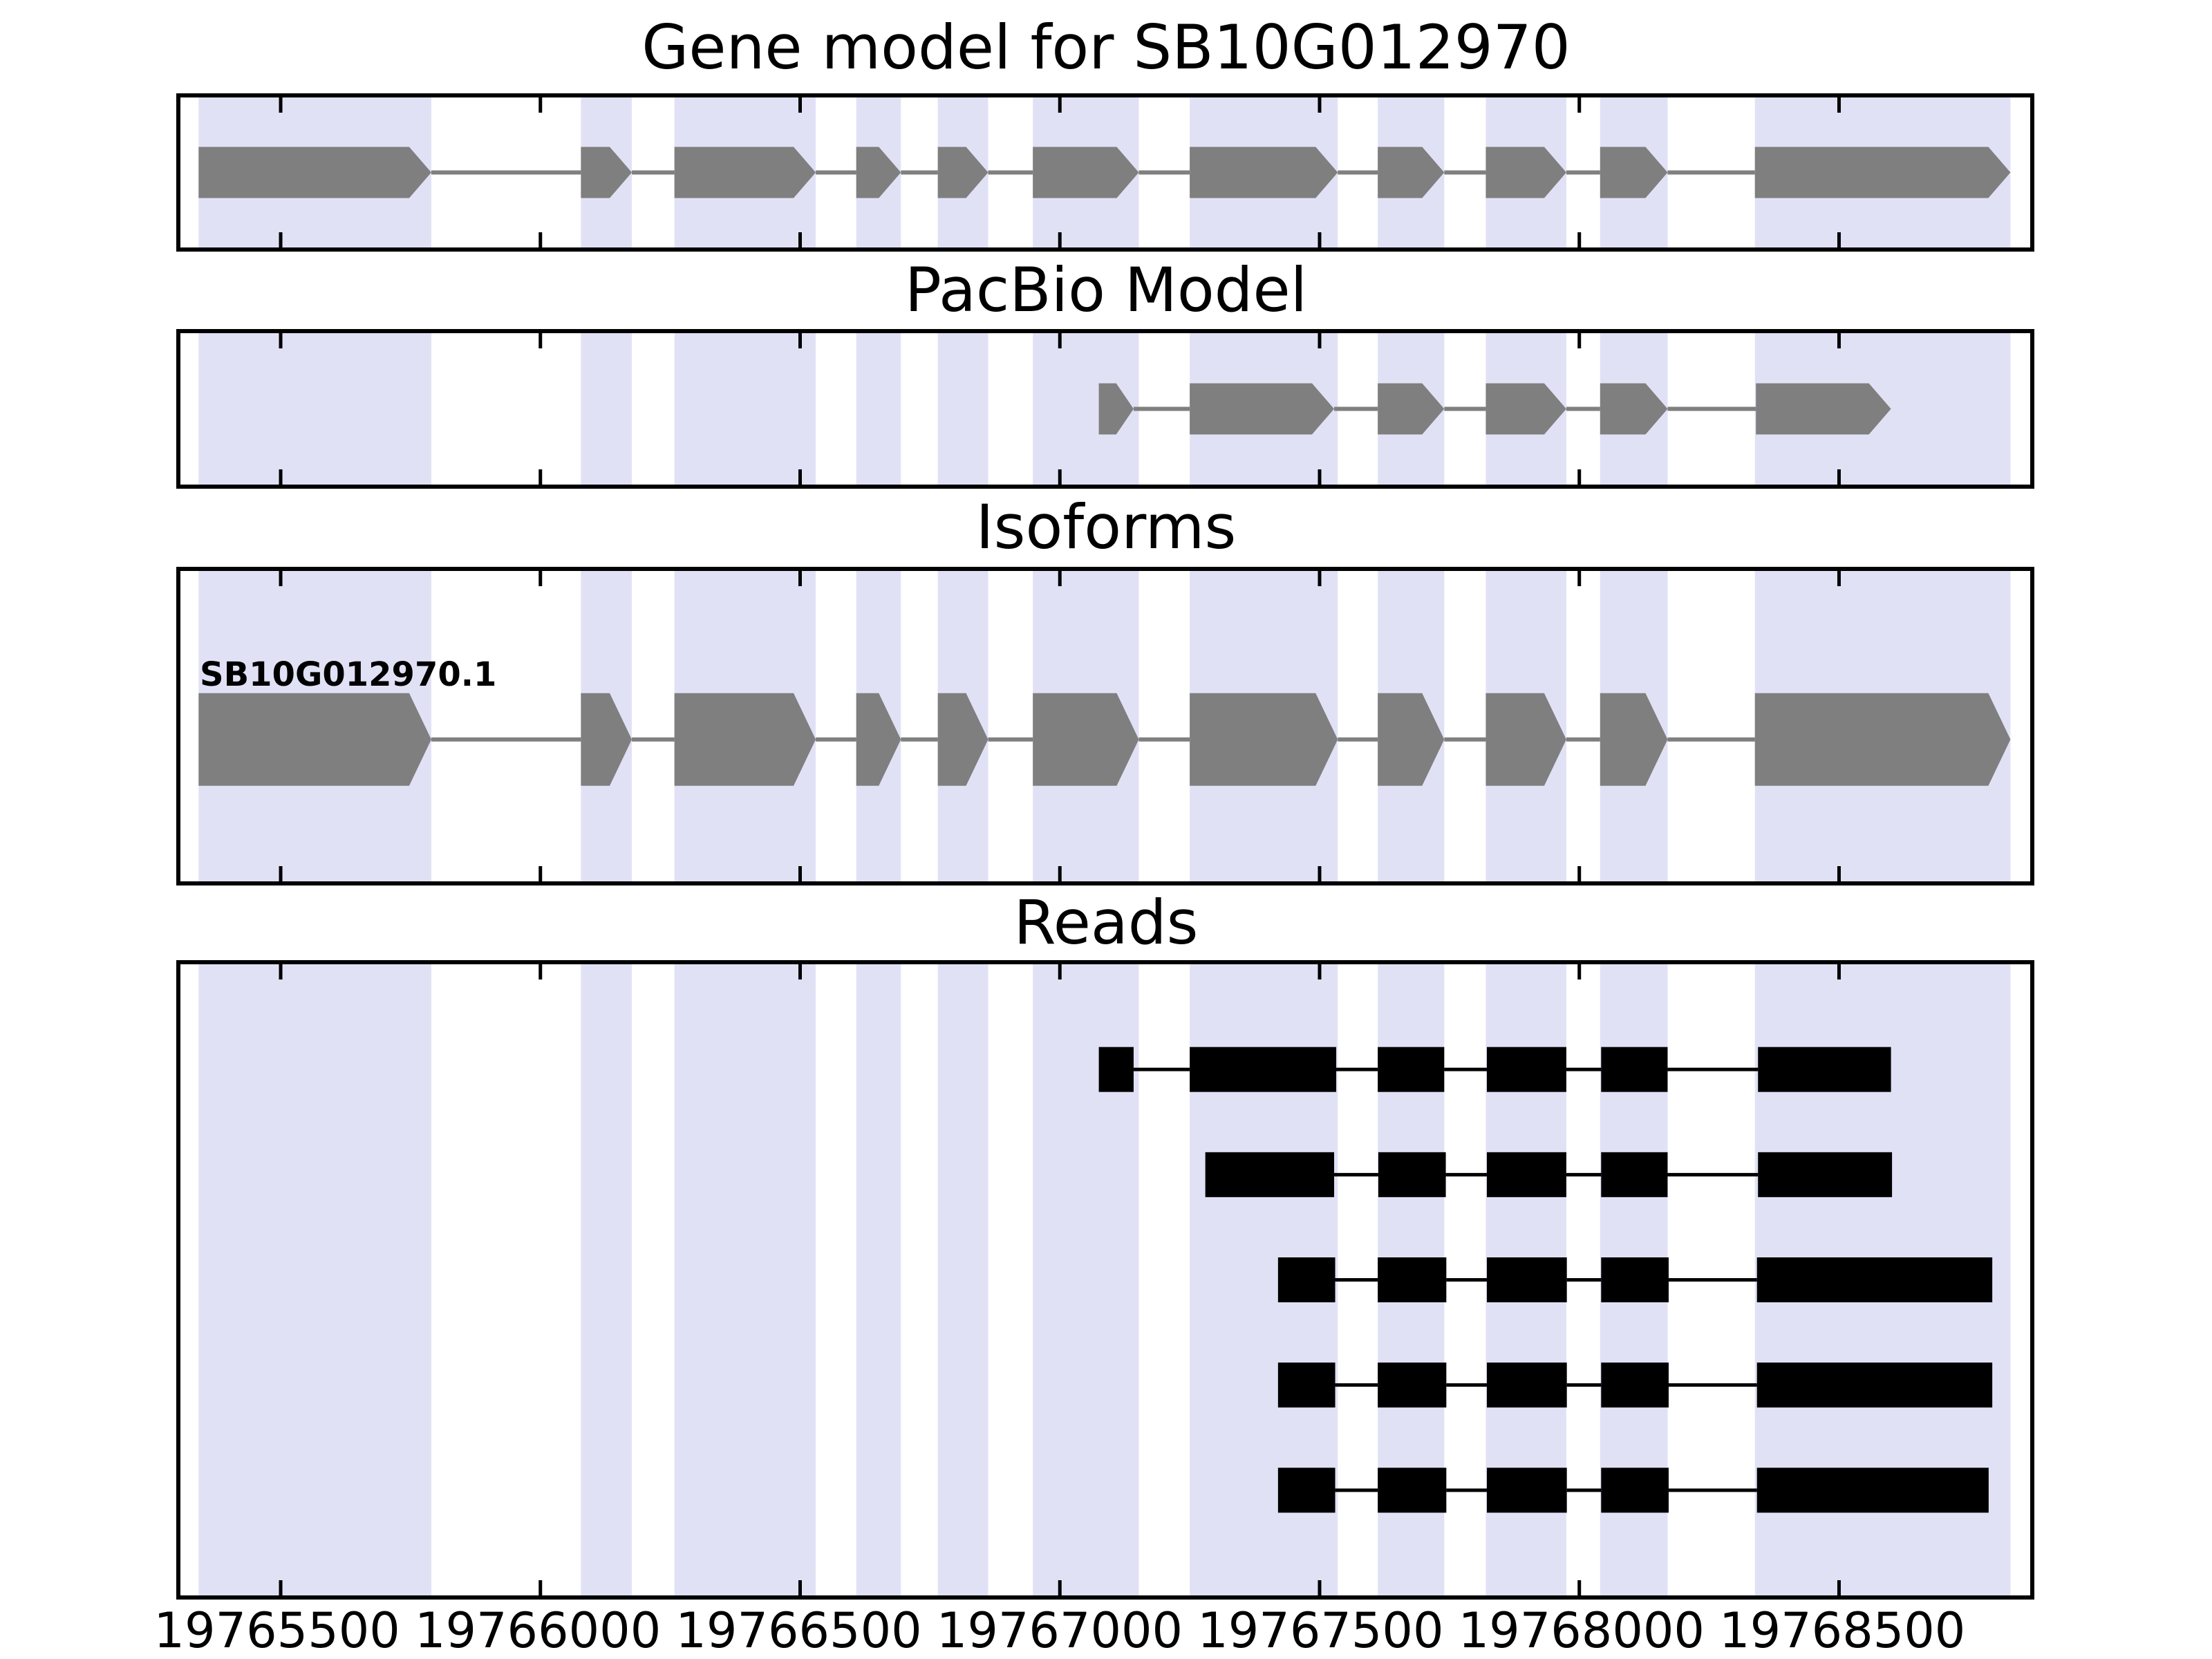 The height and width of the screenshot is (1659, 2212). Describe the element at coordinates (538, 1630) in the screenshot. I see `x-tick-label: 19766000` at that location.